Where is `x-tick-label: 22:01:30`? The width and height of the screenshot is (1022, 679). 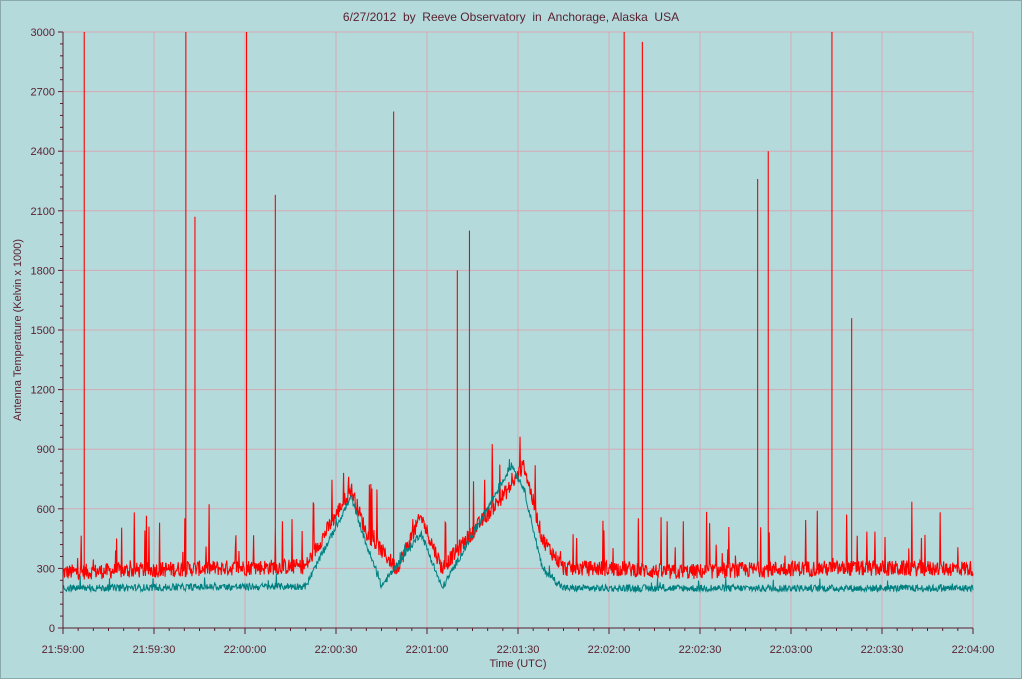 x-tick-label: 22:01:30 is located at coordinates (518, 650).